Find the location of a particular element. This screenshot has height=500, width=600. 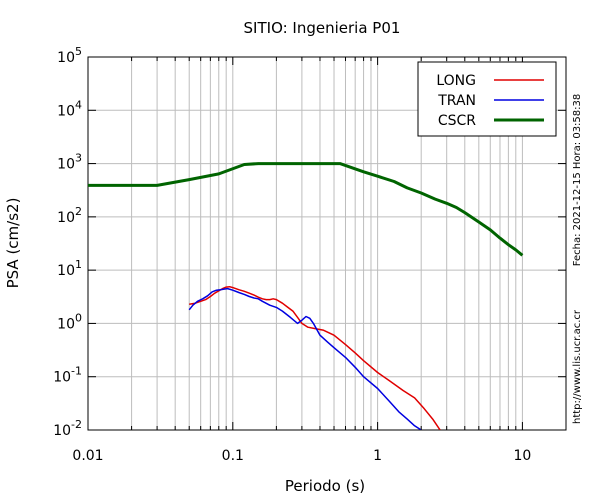

y-tick-label: 10⁰ is located at coordinates (69, 321).